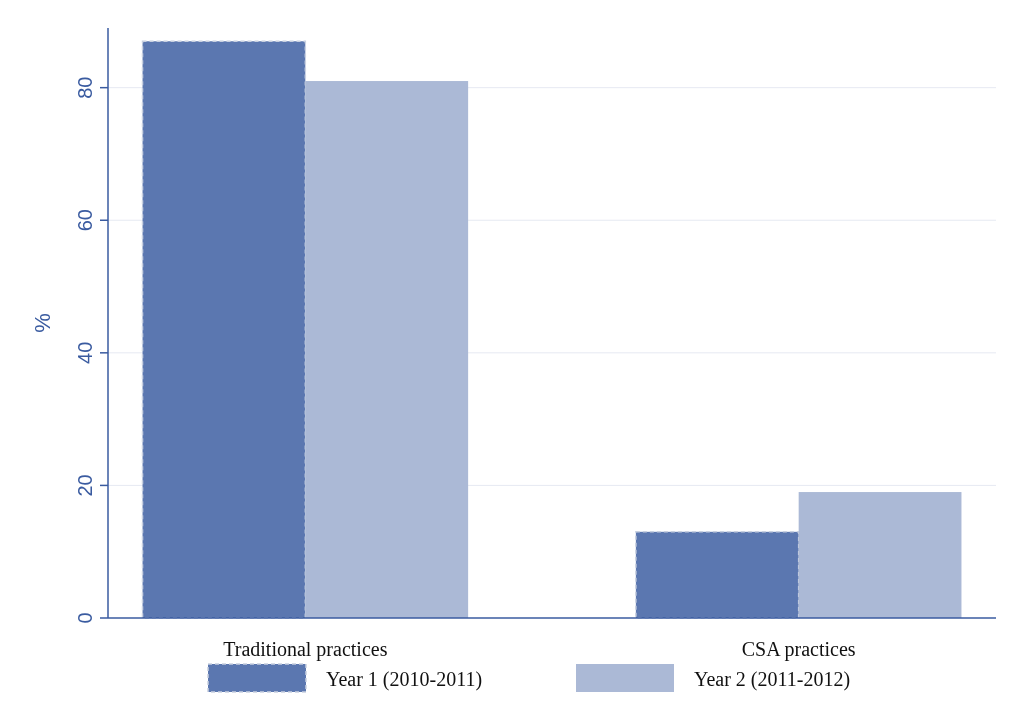  What do you see at coordinates (85, 618) in the screenshot?
I see `y-tick-label: 0` at bounding box center [85, 618].